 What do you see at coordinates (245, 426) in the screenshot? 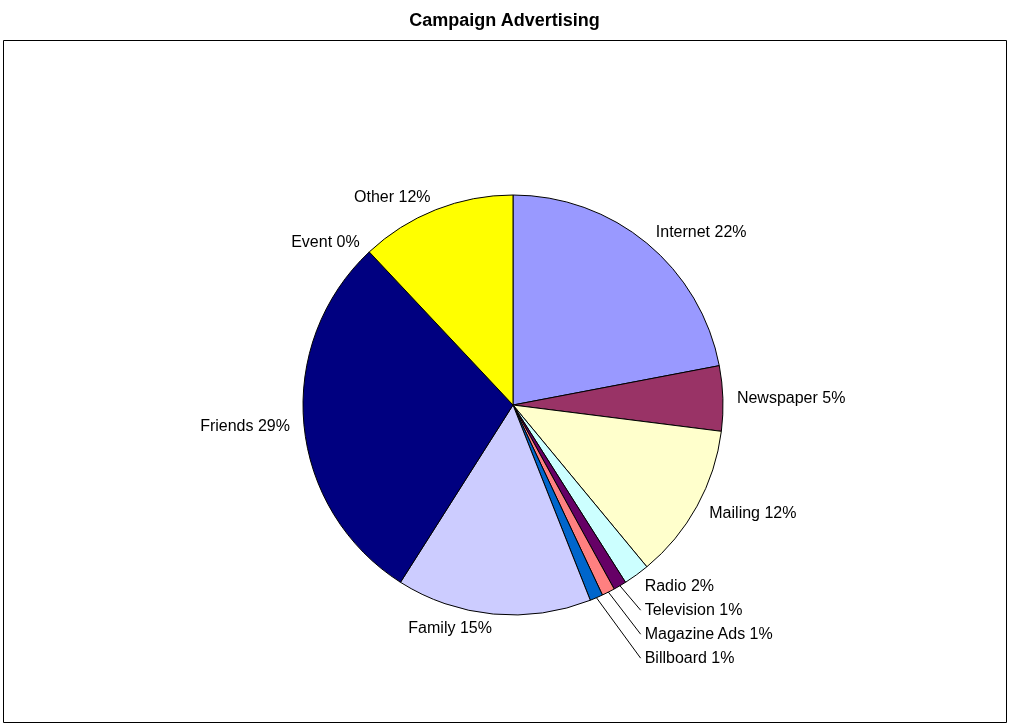
I see `slice-label: Friends 29%` at bounding box center [245, 426].